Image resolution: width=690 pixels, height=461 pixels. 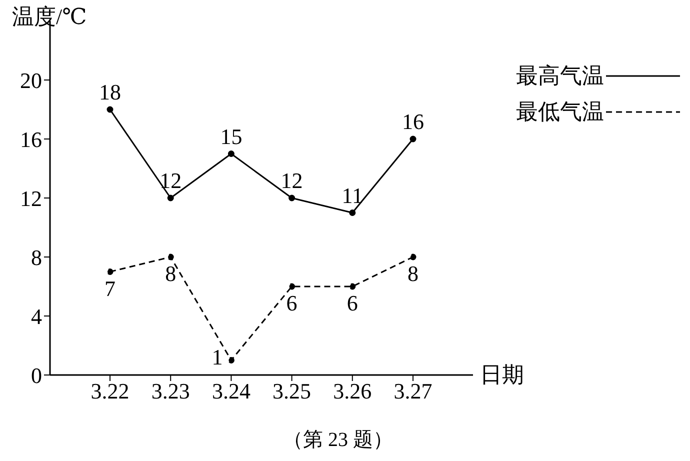 What do you see at coordinates (560, 112) in the screenshot?
I see `legend-label: 最低气温` at bounding box center [560, 112].